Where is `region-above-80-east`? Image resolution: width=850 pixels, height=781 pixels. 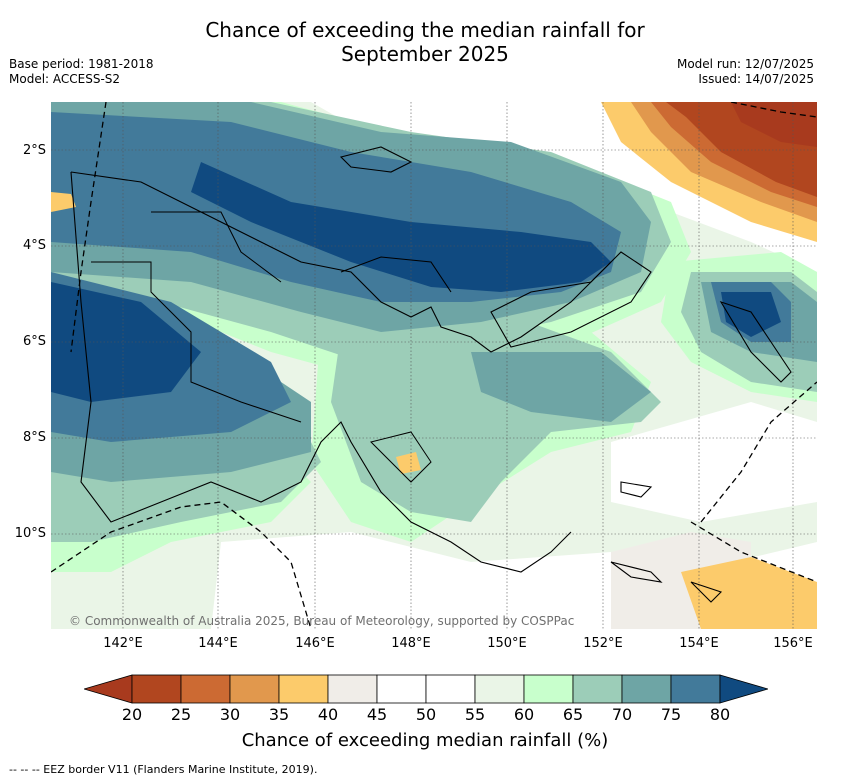 region-above-80-east is located at coordinates (751, 314).